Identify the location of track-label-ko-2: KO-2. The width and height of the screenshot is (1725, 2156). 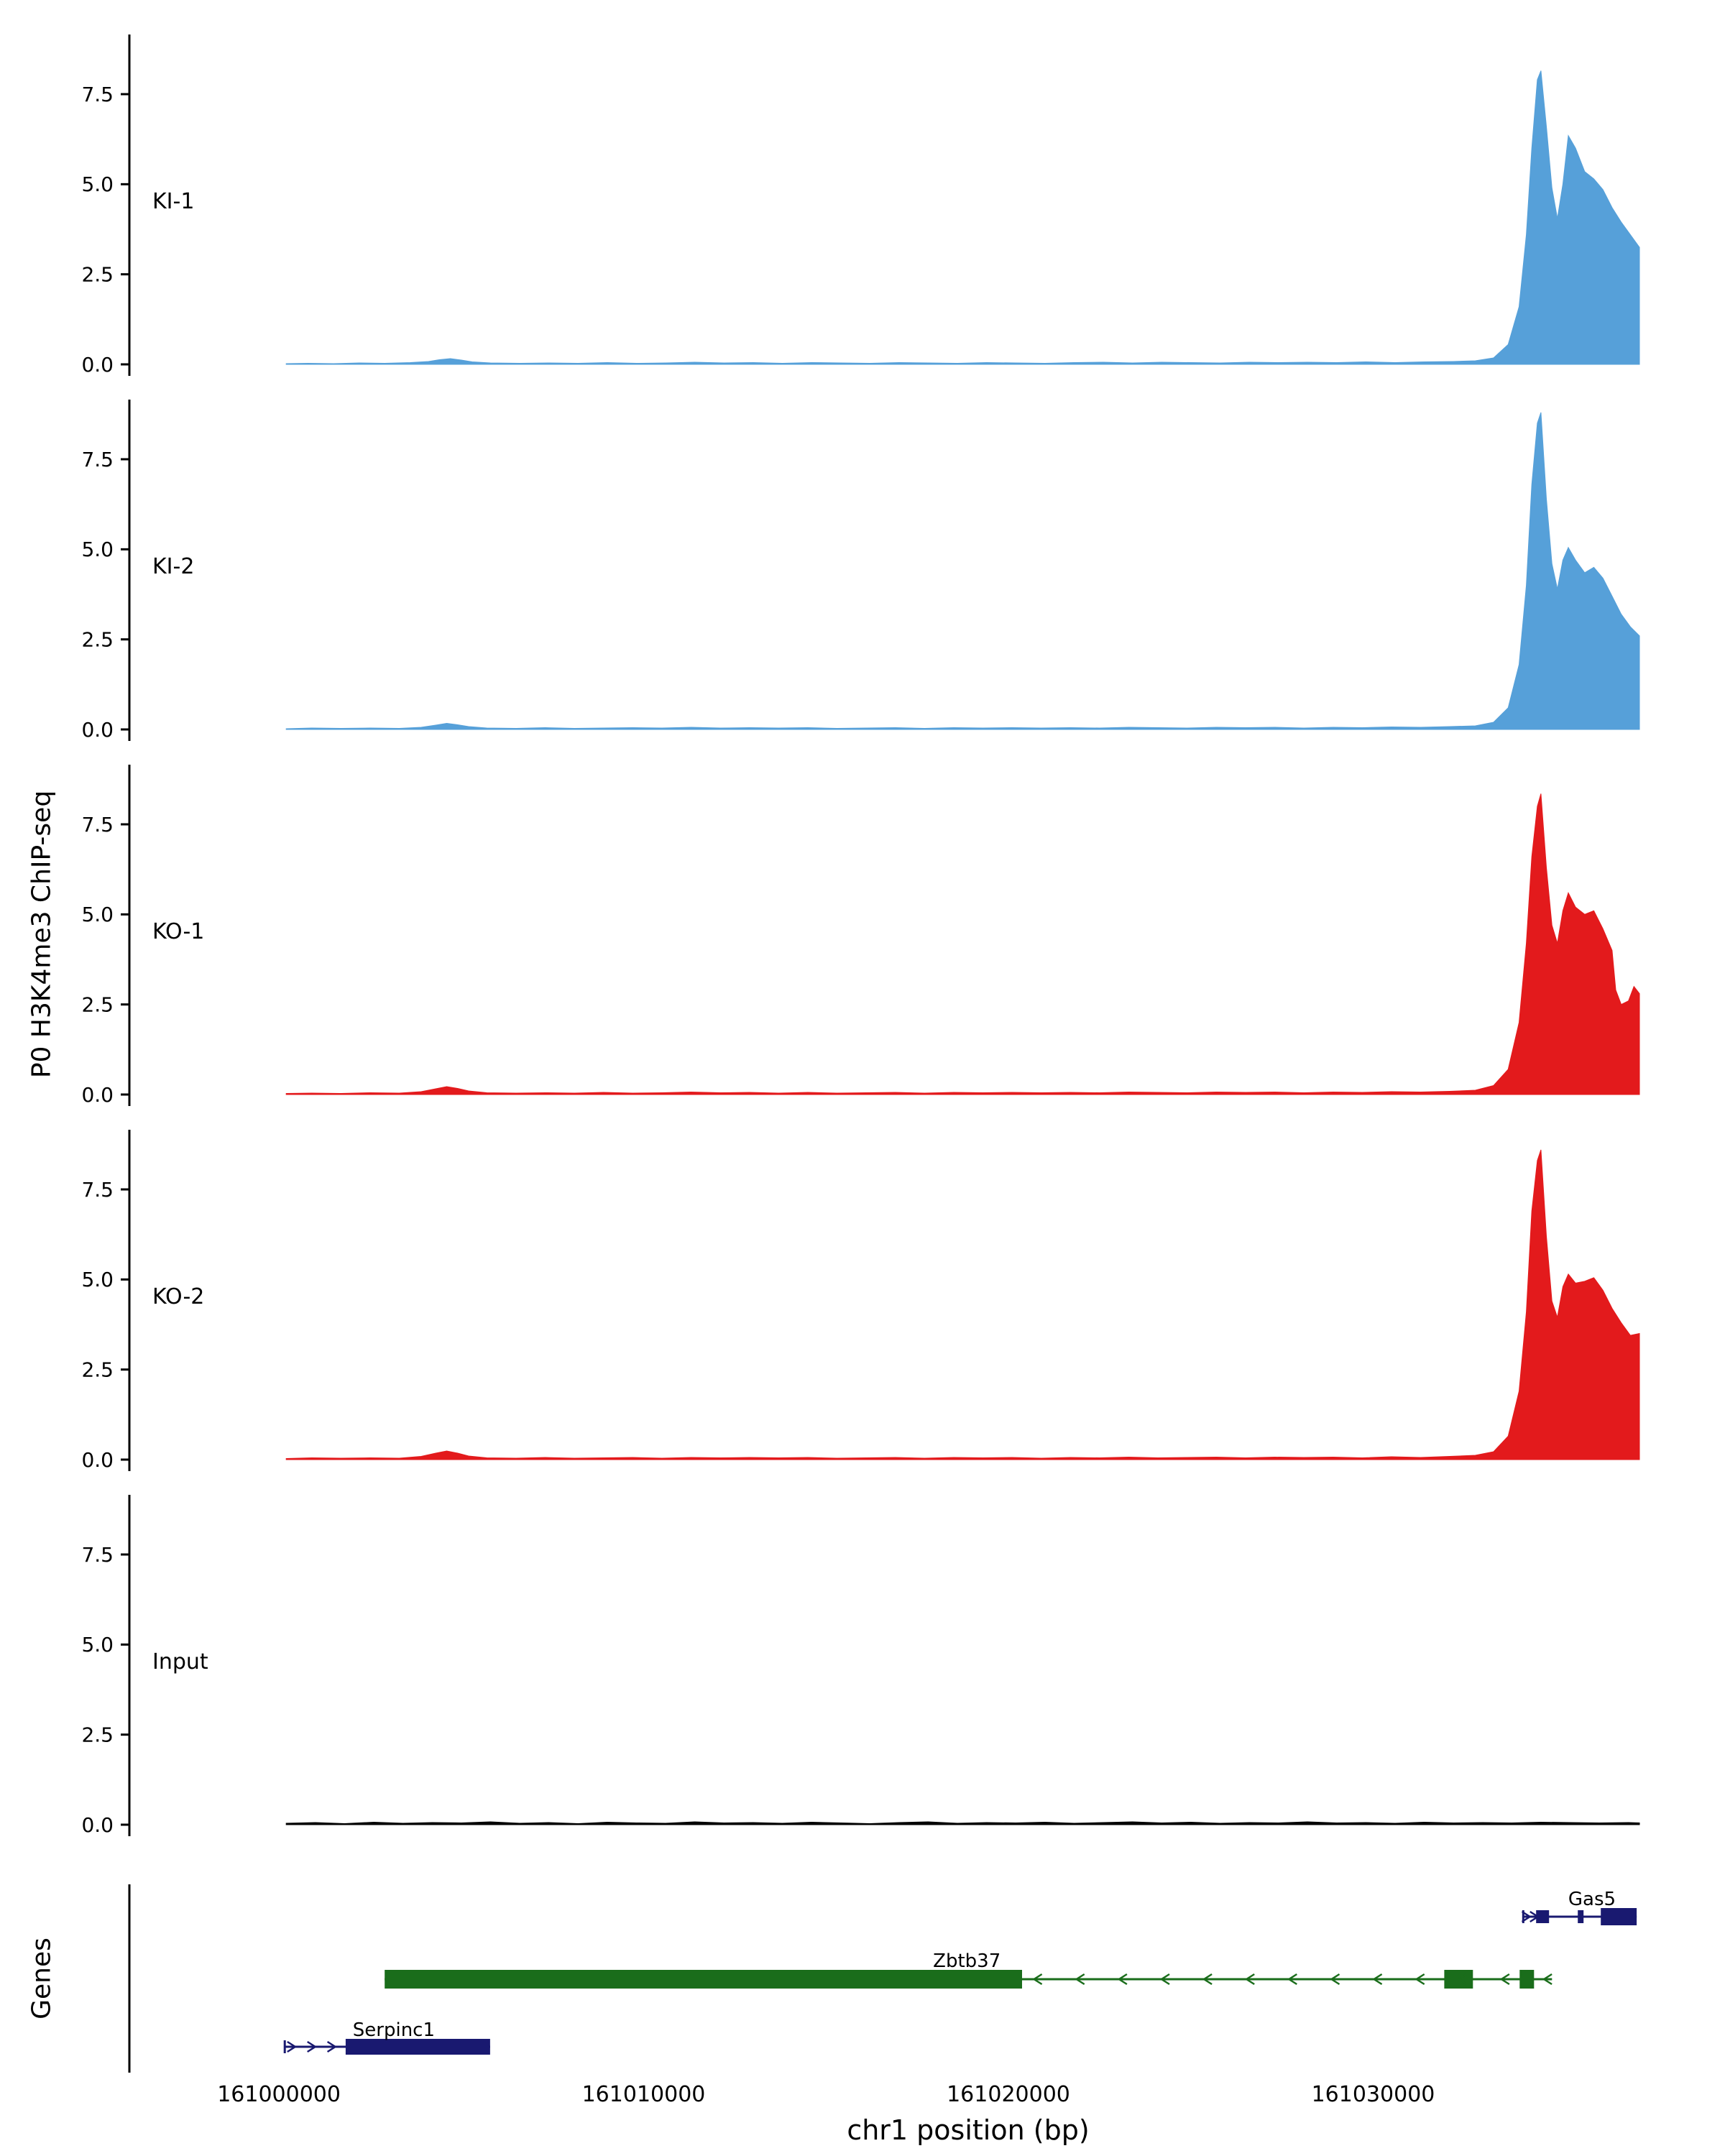
(178, 1296).